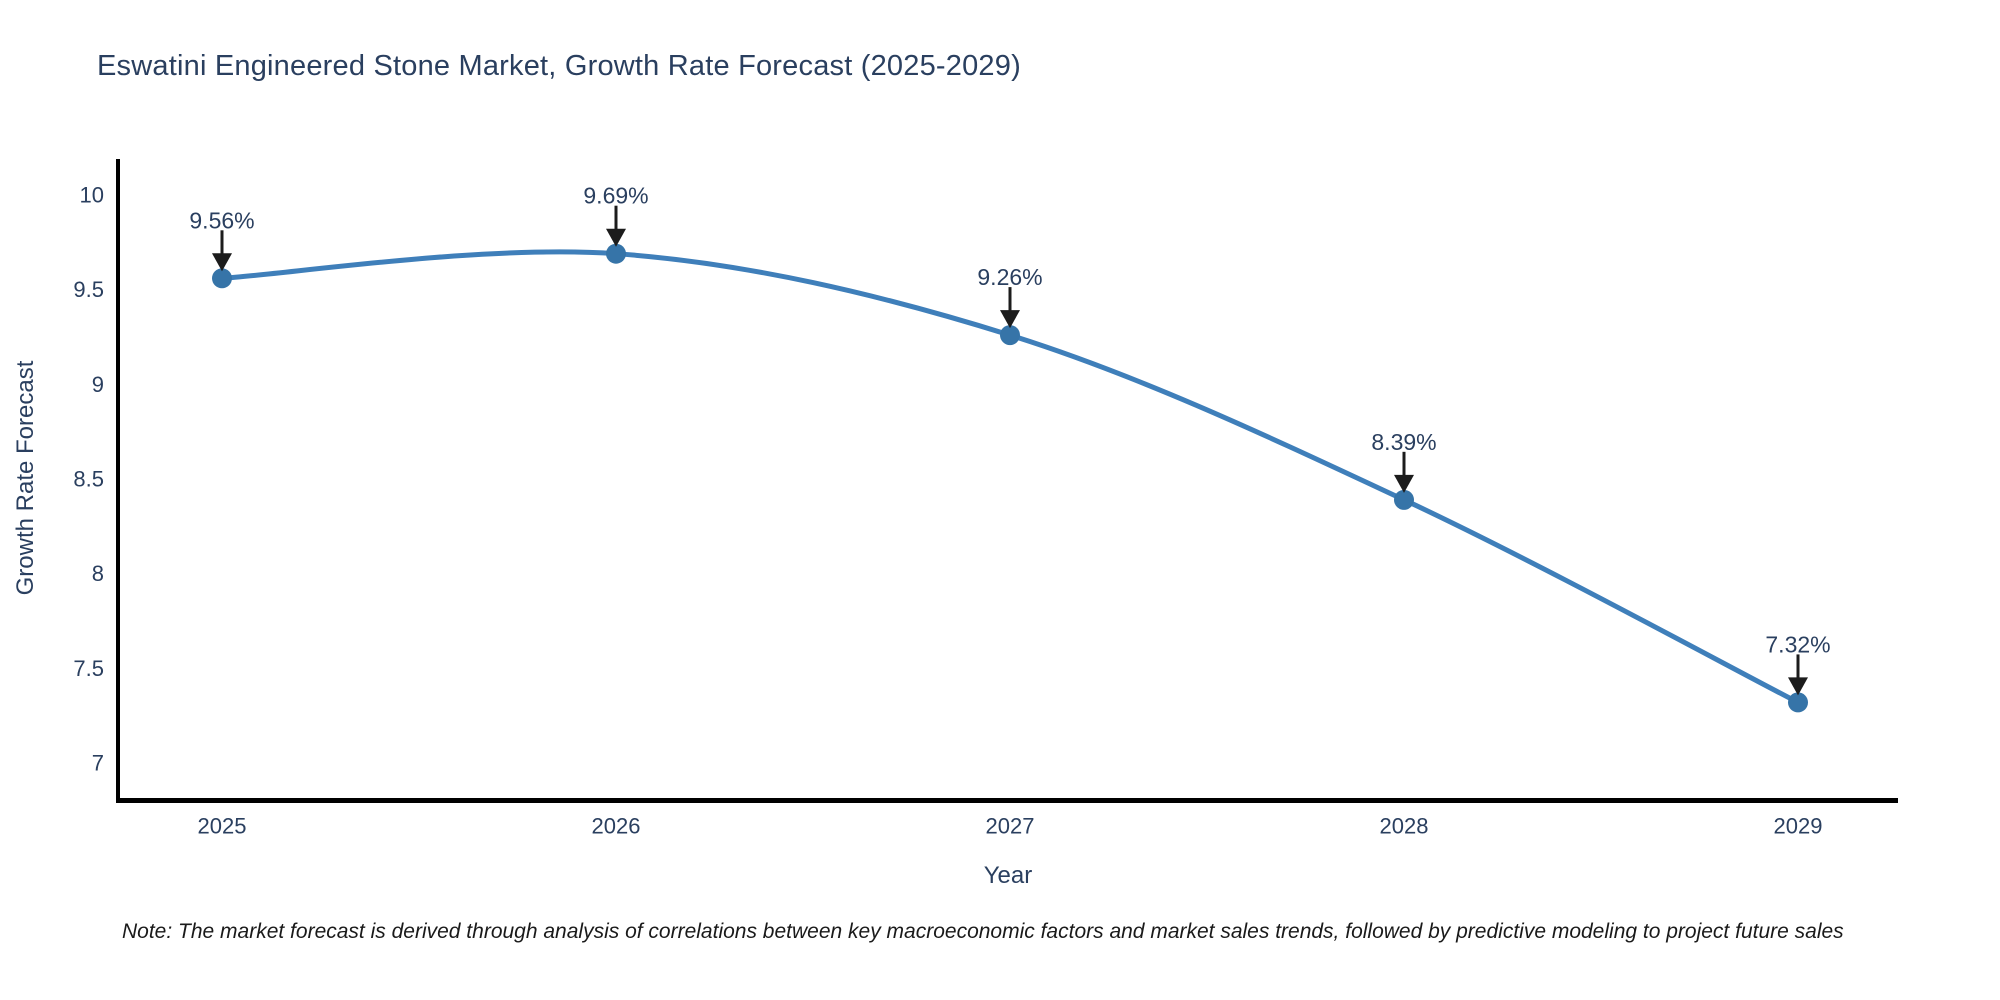  Describe the element at coordinates (221, 220) in the screenshot. I see `data-point-label: 9.56%` at that location.